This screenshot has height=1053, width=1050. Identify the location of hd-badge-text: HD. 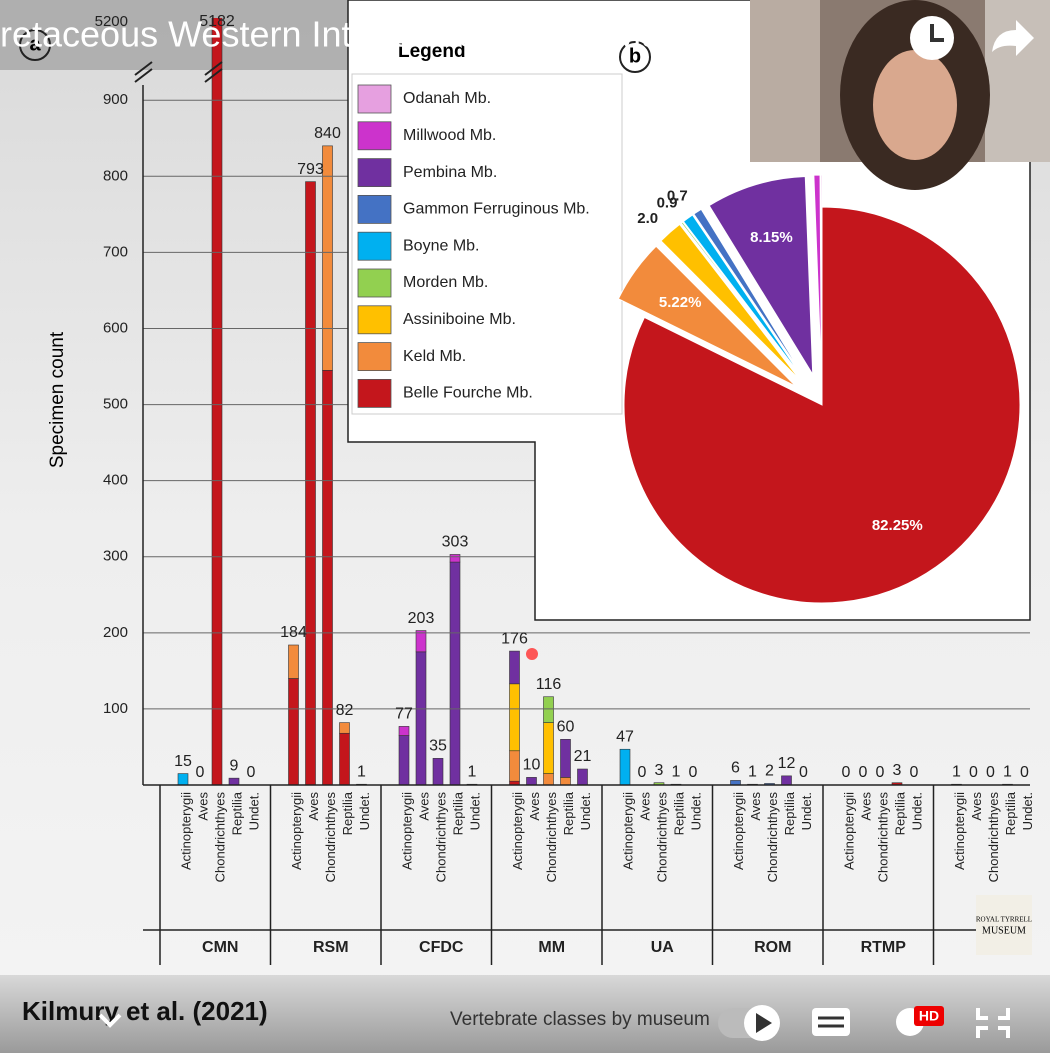
(929, 1016).